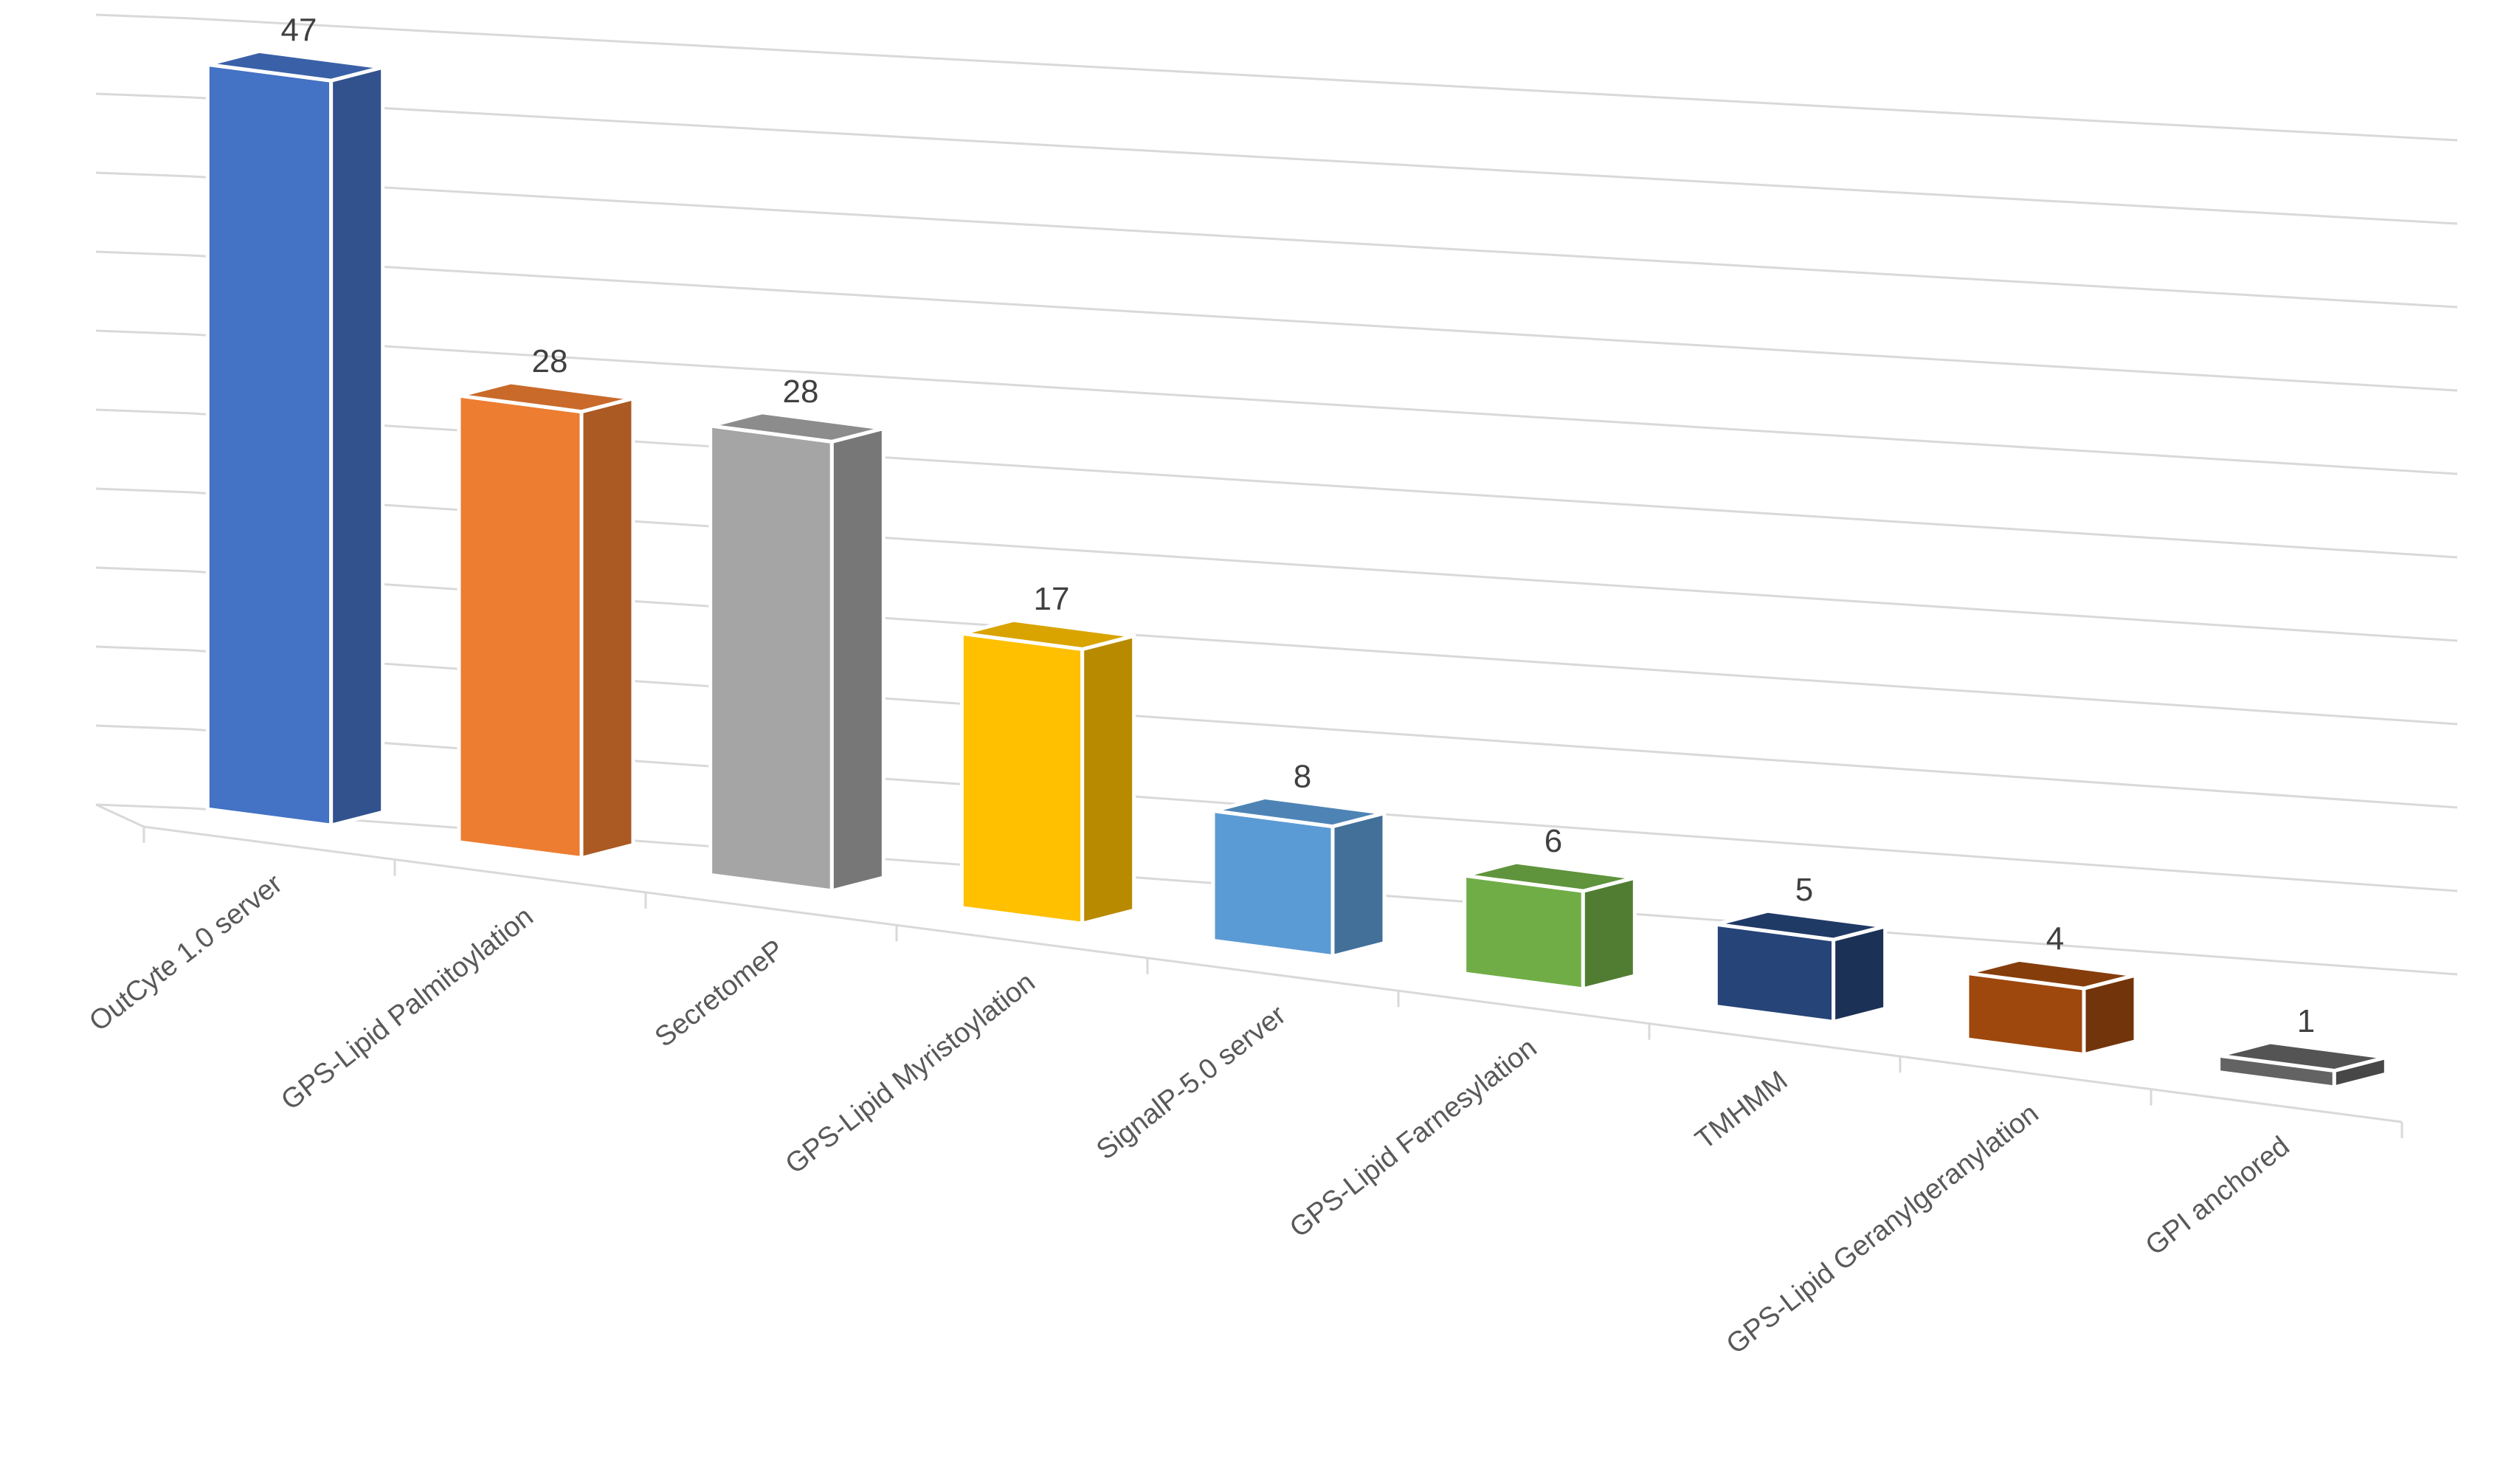  I want to click on data-label-7: 4, so click(2055, 939).